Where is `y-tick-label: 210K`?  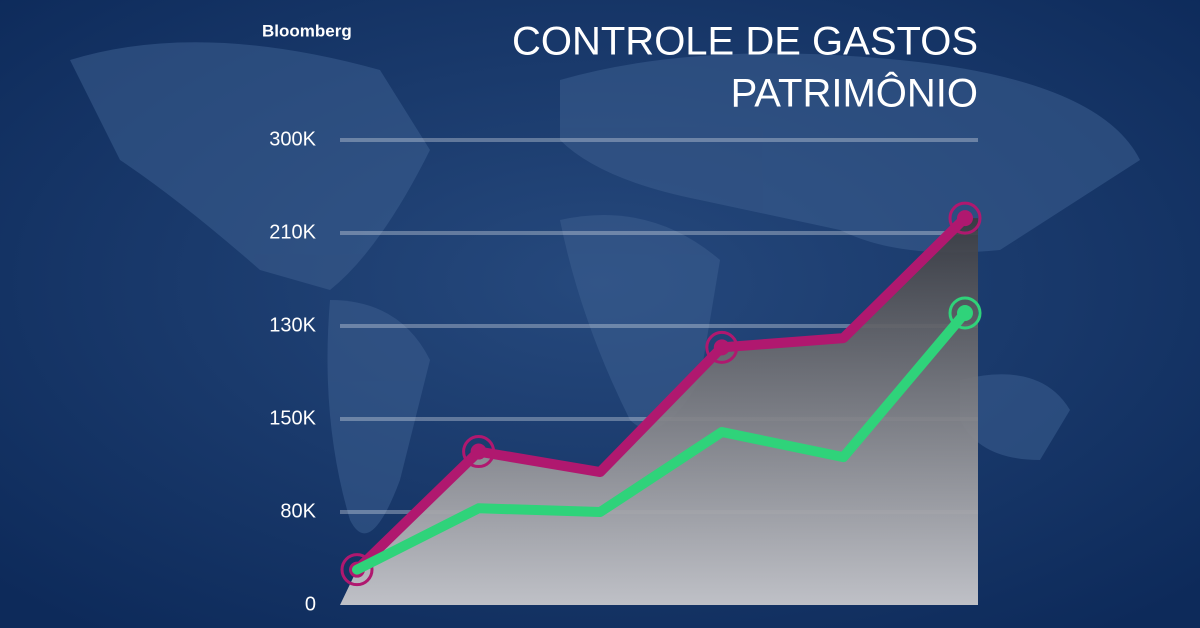 y-tick-label: 210K is located at coordinates (292, 232).